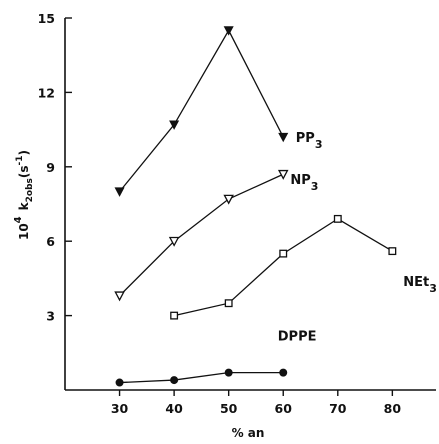  Describe the element at coordinates (24, 231) in the screenshot. I see `y-axis-title-prefix: 10` at that location.